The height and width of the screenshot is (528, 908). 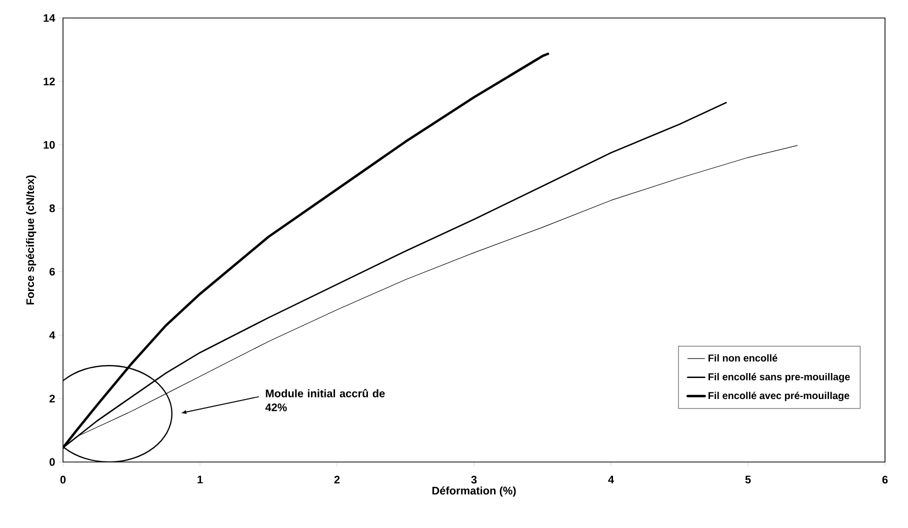 I want to click on x-tick-label: 3, so click(x=474, y=480).